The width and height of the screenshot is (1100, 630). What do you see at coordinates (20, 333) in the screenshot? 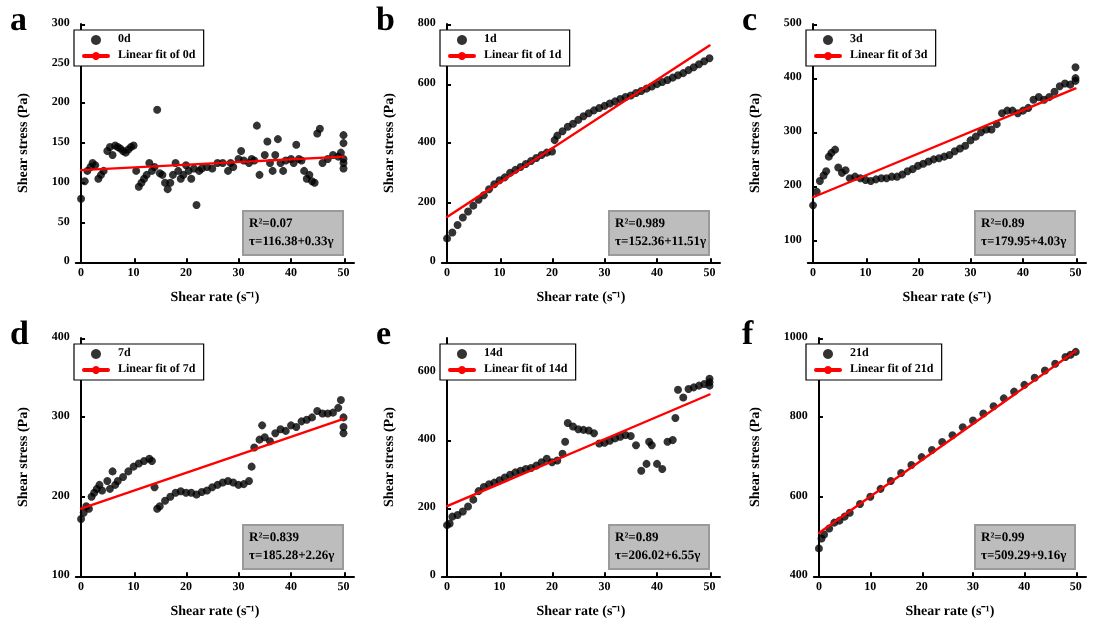
I see `chart-title: d` at bounding box center [20, 333].